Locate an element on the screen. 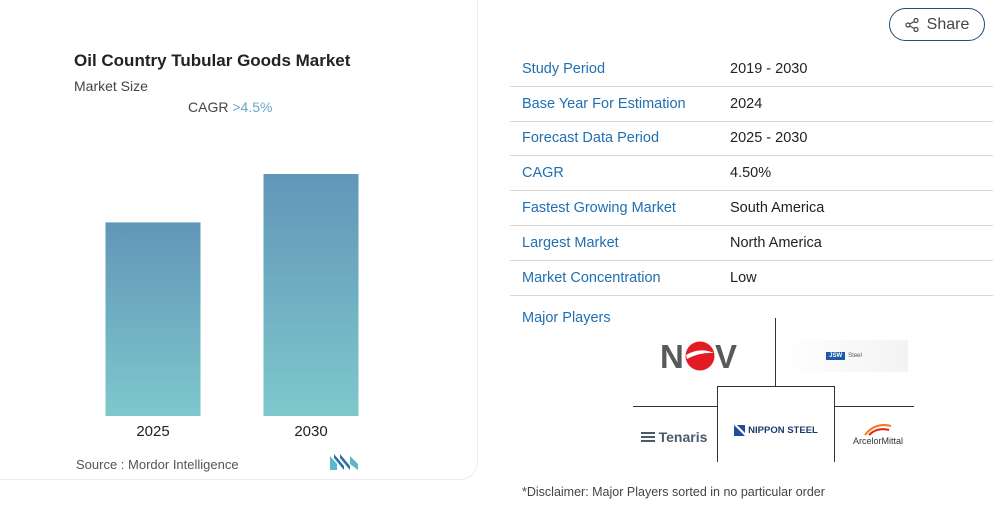 The image size is (993, 519). row-key: Fastest Growing Market is located at coordinates (599, 208).